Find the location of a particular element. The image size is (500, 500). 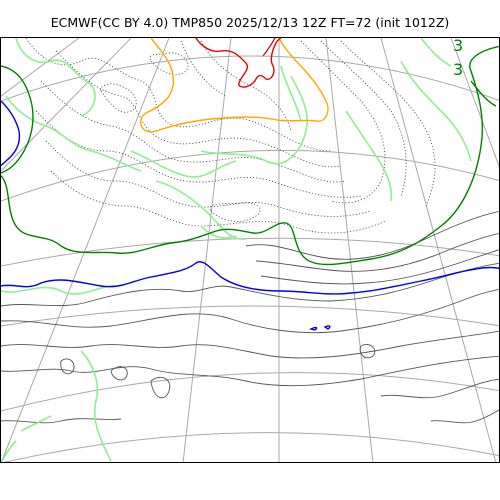

orange-isotherms is located at coordinates (234, 85).